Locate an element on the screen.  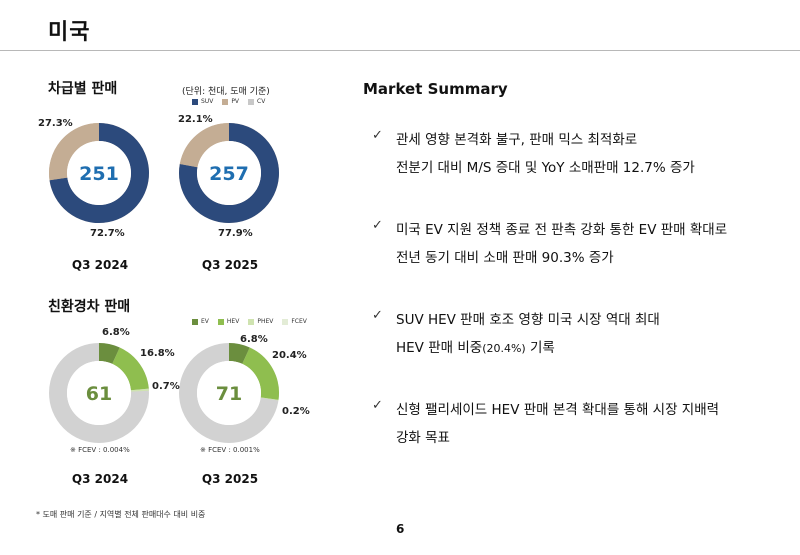
hev-pct-2024: 16.8% is located at coordinates (157, 353).